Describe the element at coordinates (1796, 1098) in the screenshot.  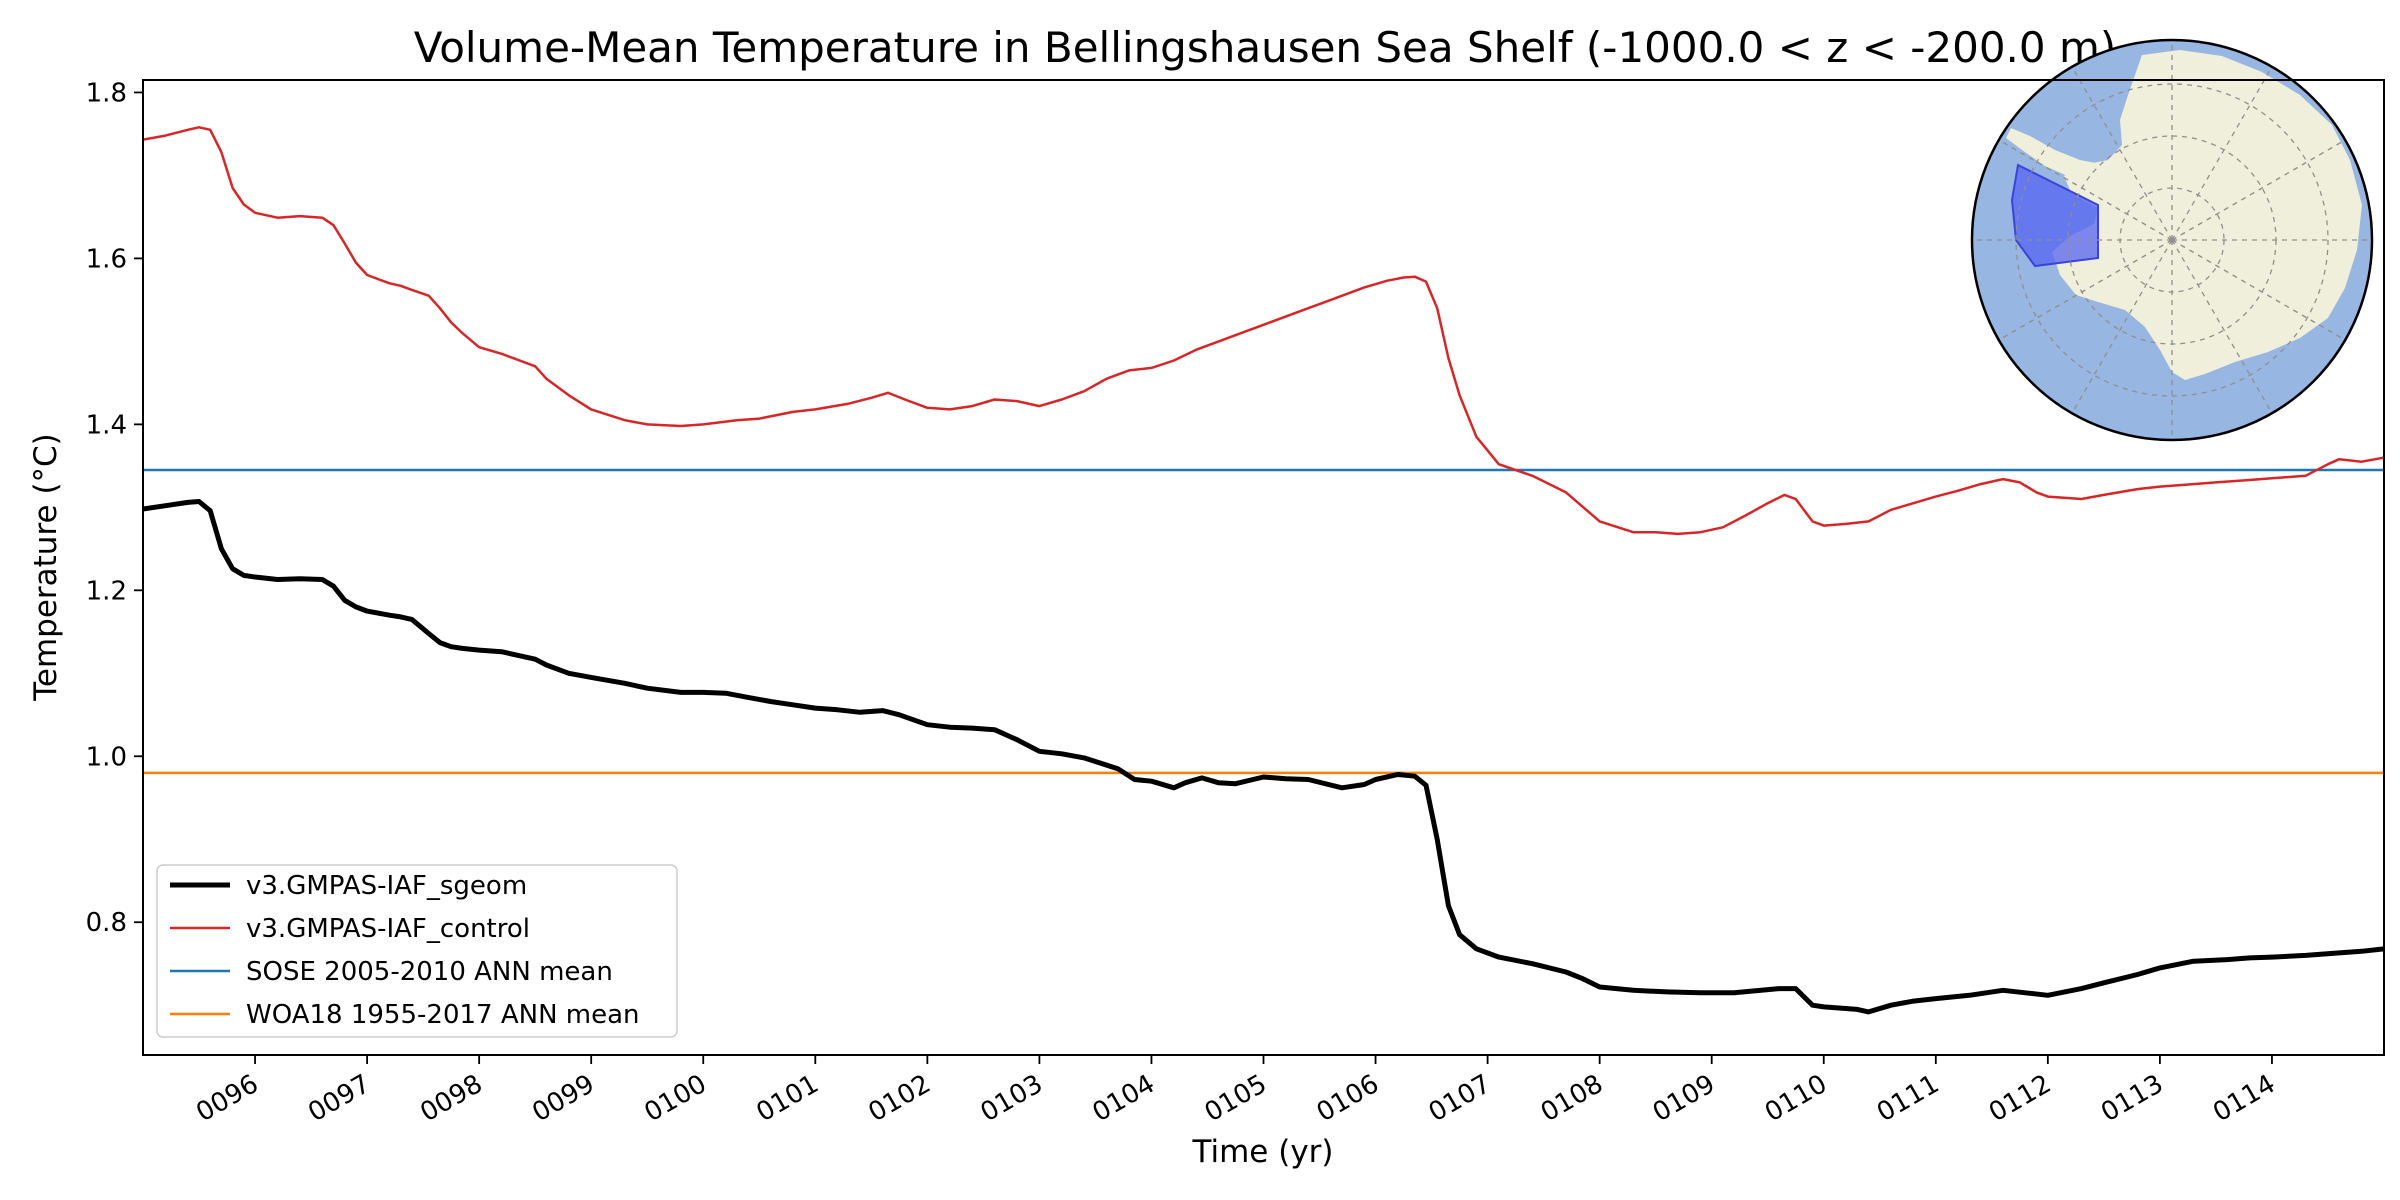
I see `x-tick-label: 0110` at that location.